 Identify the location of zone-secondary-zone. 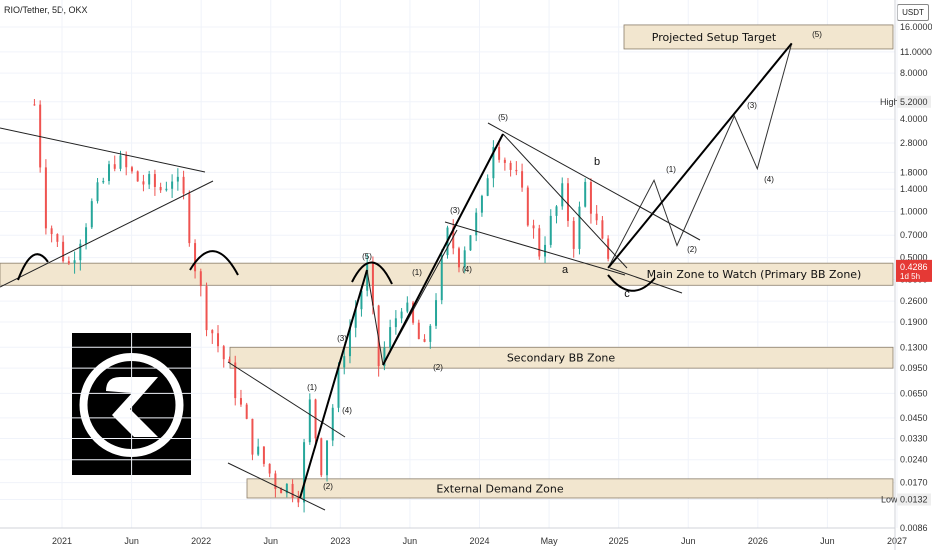
(561, 357).